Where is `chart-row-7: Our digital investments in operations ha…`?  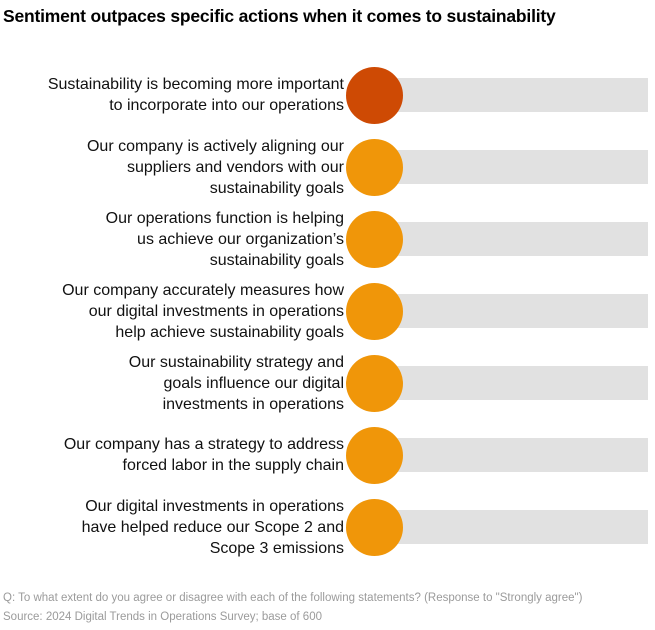
chart-row-7: Our digital investments in operations ha… is located at coordinates (327, 527).